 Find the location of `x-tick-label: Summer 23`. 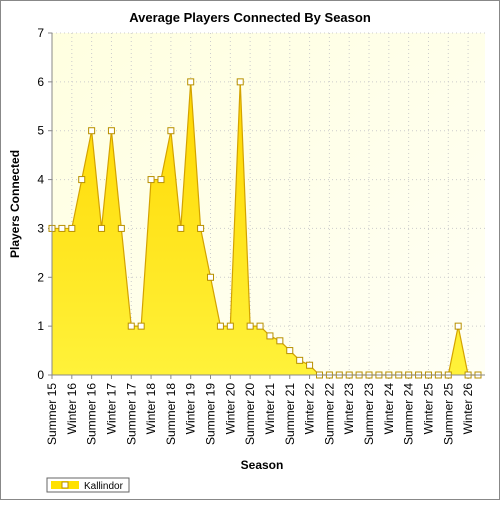

x-tick-label: Summer 23 is located at coordinates (369, 414).